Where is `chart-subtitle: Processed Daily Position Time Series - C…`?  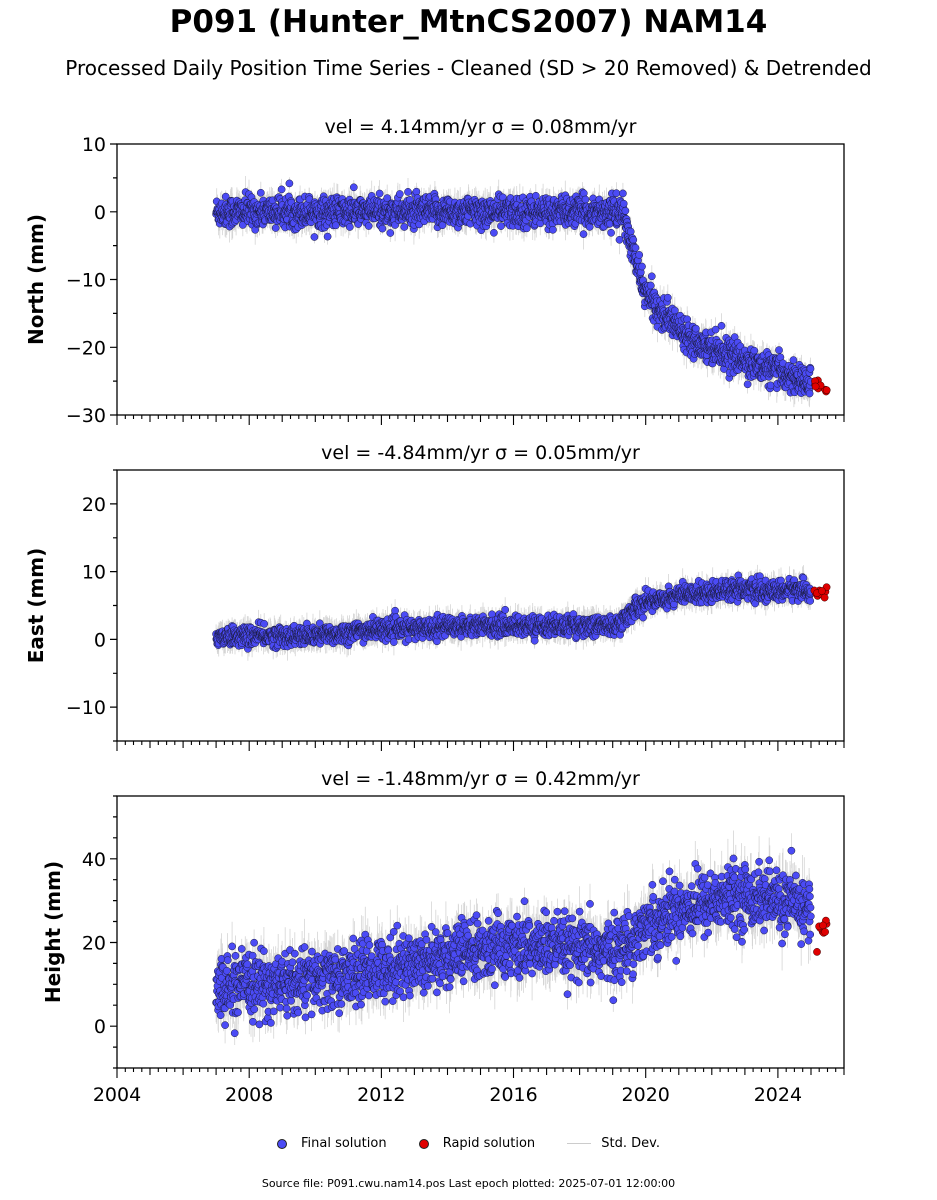
chart-subtitle: Processed Daily Position Time Series - C… is located at coordinates (468, 68).